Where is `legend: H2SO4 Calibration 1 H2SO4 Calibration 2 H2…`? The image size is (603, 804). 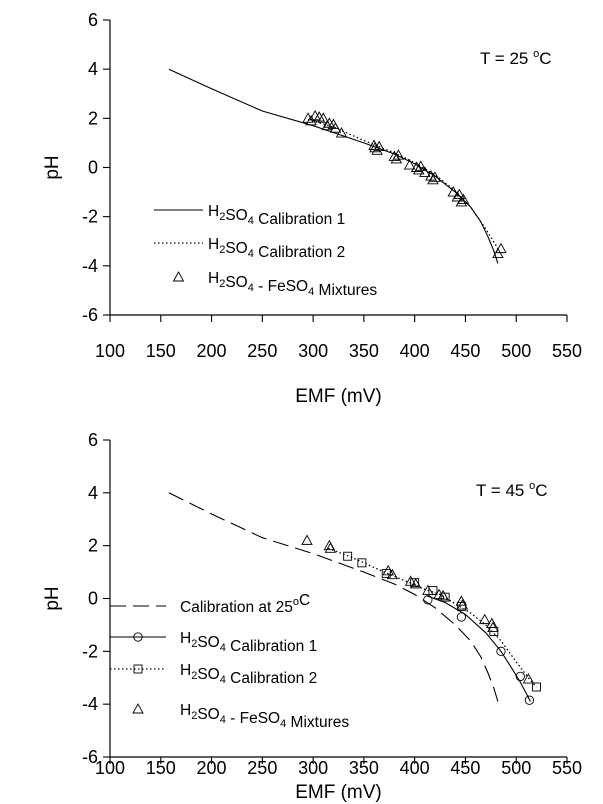
legend: H2SO4 Calibration 1 H2SO4 Calibration 2 H2… is located at coordinates (265, 251).